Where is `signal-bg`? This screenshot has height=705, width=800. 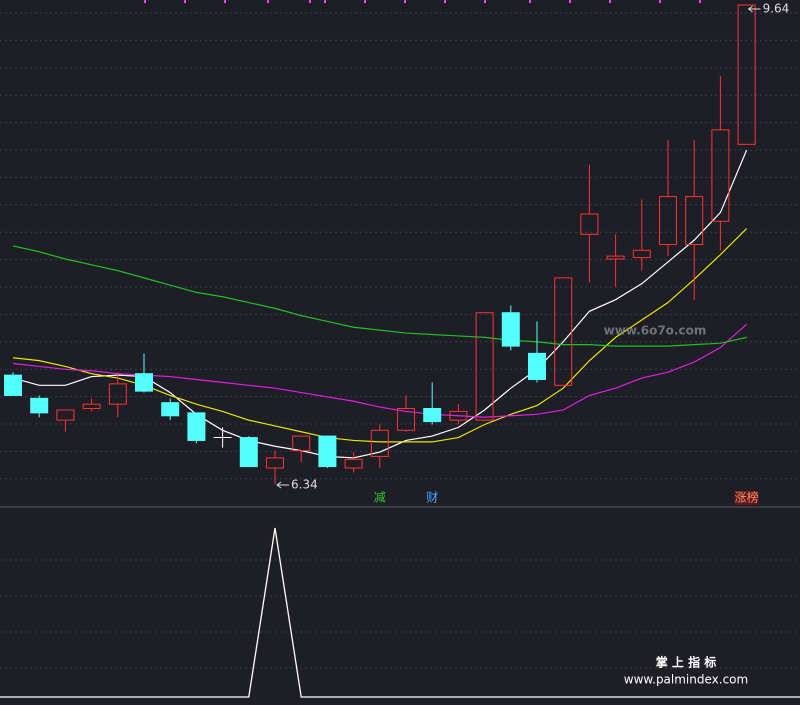 signal-bg is located at coordinates (746, 498).